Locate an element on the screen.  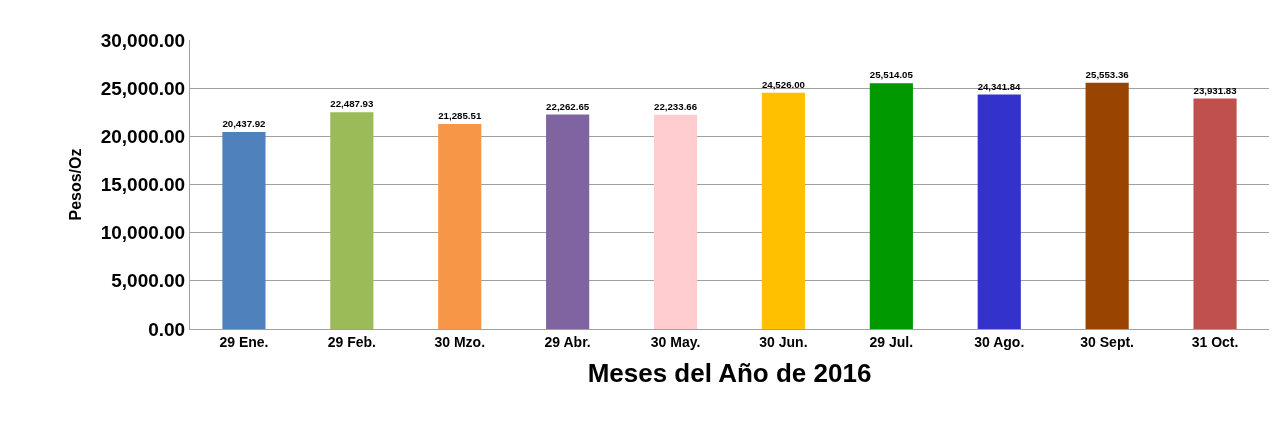
x-tick-label: 30 Ago. is located at coordinates (999, 341).